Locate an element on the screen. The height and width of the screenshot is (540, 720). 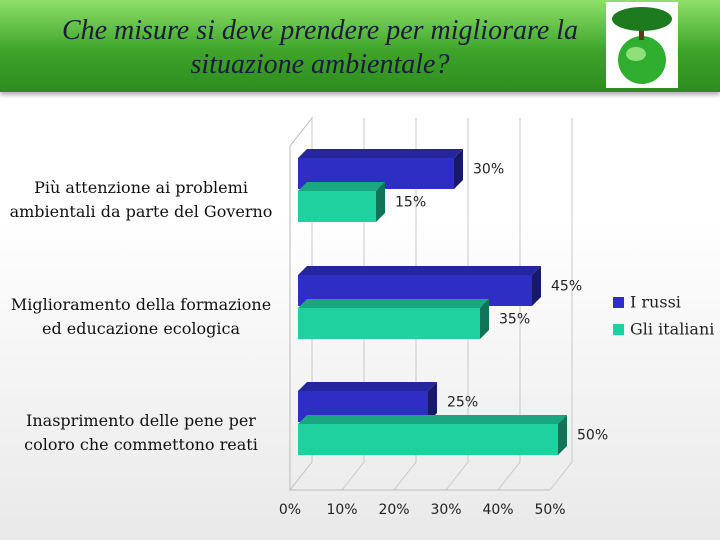
legend-label: Gli italiani is located at coordinates (672, 329).